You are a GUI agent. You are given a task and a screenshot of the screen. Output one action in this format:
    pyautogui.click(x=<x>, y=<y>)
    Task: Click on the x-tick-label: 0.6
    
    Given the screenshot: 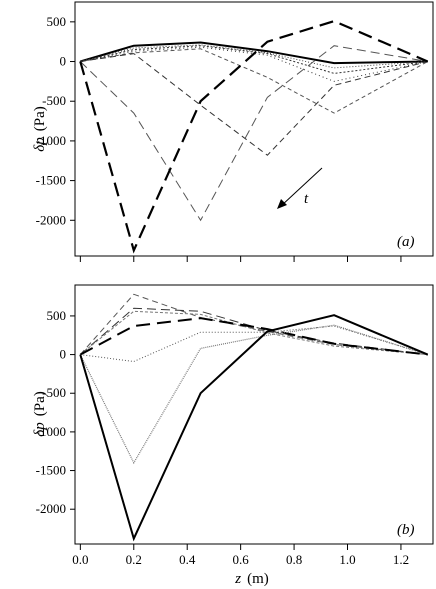 What is the action you would take?
    pyautogui.click(x=241, y=559)
    